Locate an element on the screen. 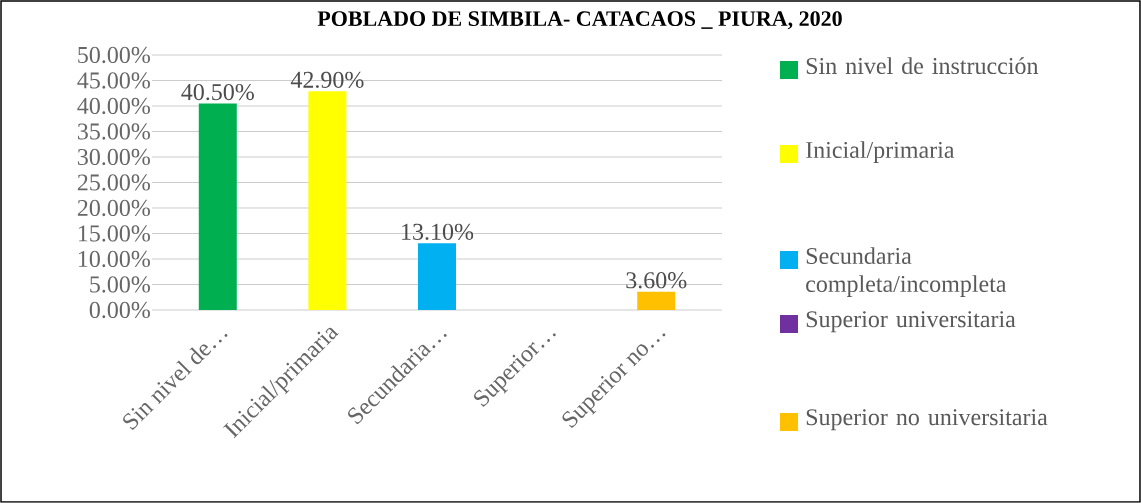 This screenshot has width=1141, height=503. data-label: 3.60% is located at coordinates (656, 280).